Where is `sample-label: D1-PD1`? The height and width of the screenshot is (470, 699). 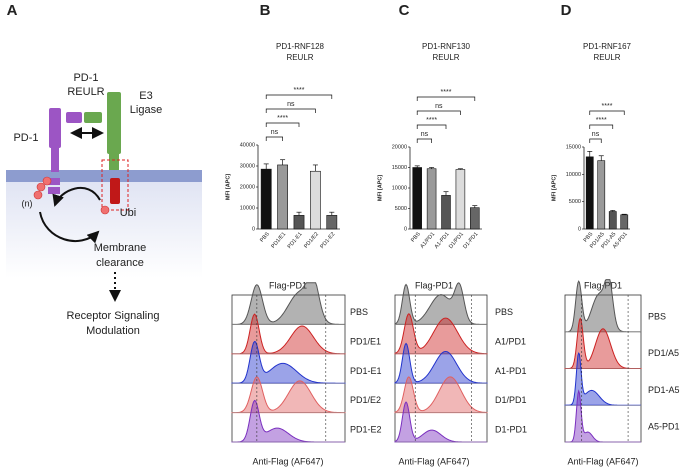 sample-label: D1-PD1 is located at coordinates (511, 430).